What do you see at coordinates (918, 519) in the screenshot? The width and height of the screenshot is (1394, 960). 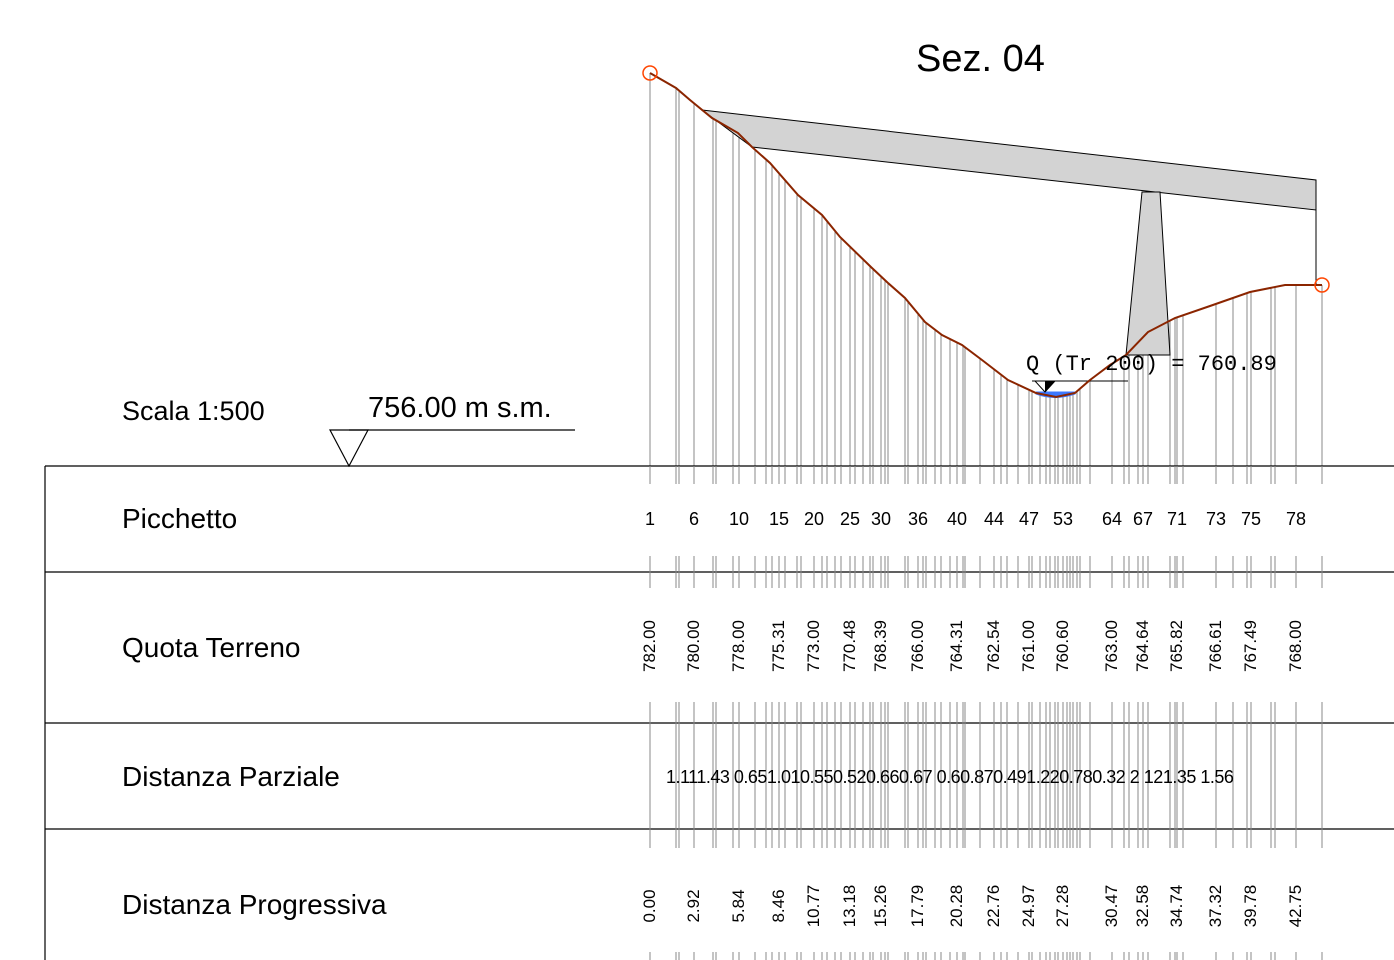 I see `picchetto-value: 36` at bounding box center [918, 519].